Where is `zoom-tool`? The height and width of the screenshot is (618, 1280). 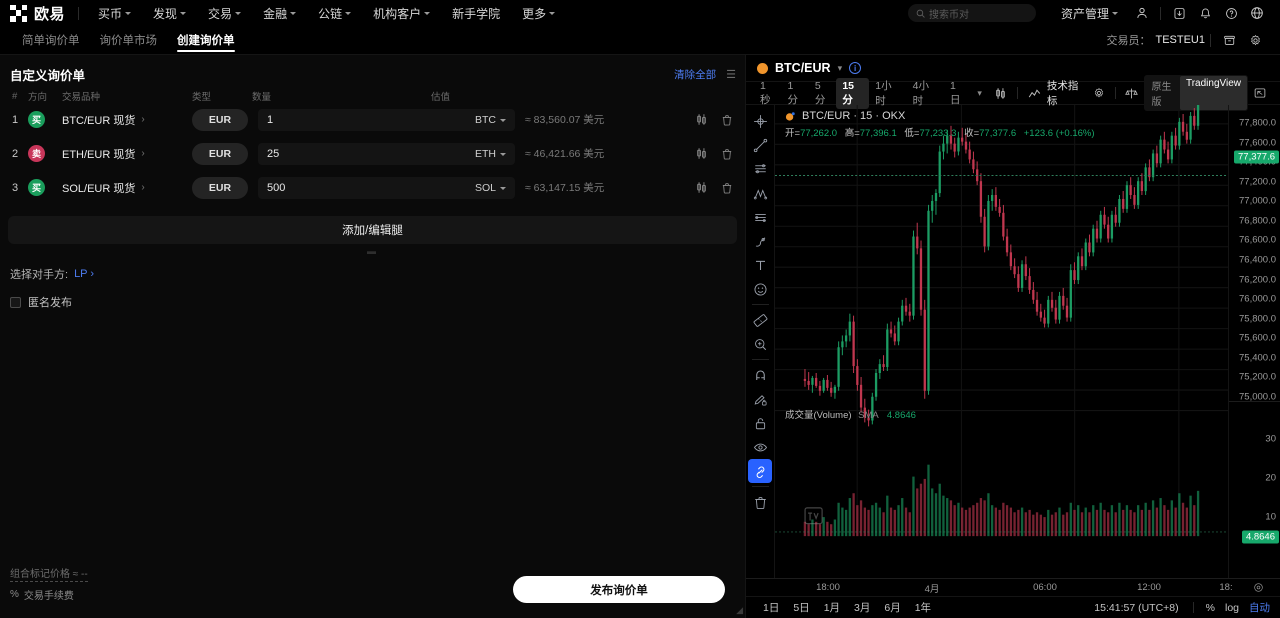 zoom-tool is located at coordinates (760, 344).